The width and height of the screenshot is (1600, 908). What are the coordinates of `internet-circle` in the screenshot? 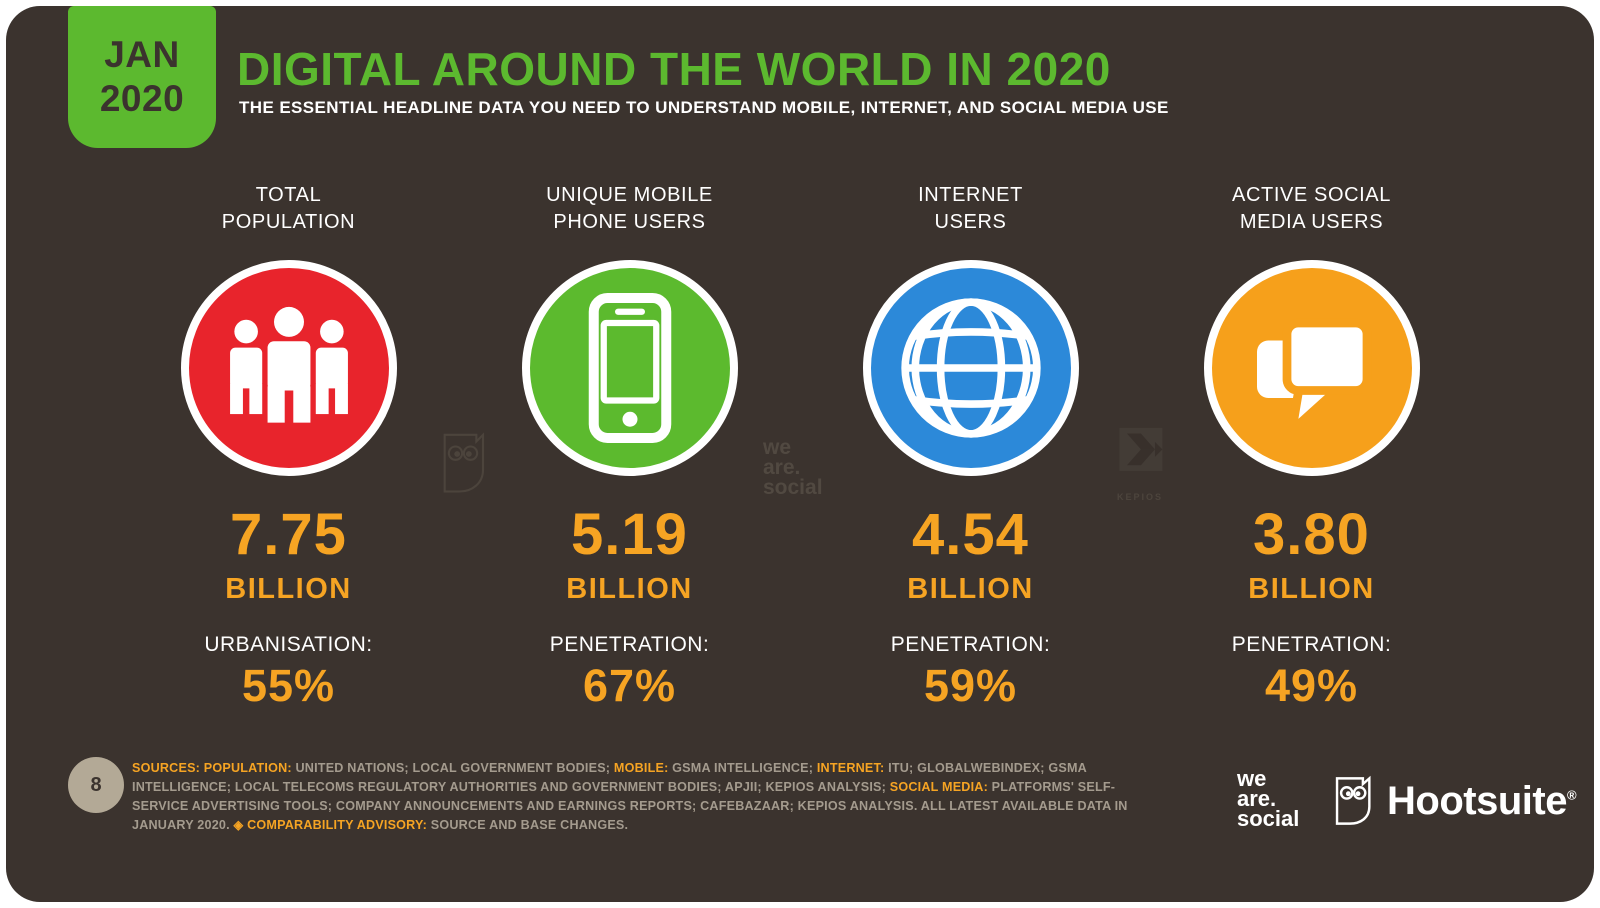 It's located at (970, 368).